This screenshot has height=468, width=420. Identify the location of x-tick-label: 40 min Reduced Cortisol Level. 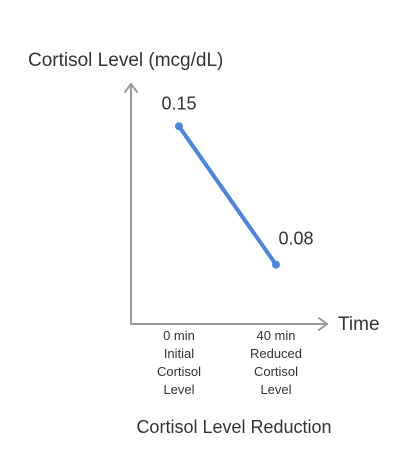
(276, 362).